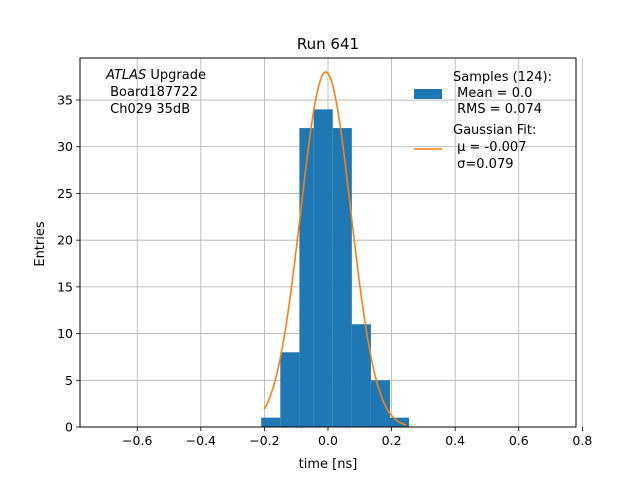 Image resolution: width=640 pixels, height=480 pixels. I want to click on legend-fit-mu: μ = -0.007, so click(489, 147).